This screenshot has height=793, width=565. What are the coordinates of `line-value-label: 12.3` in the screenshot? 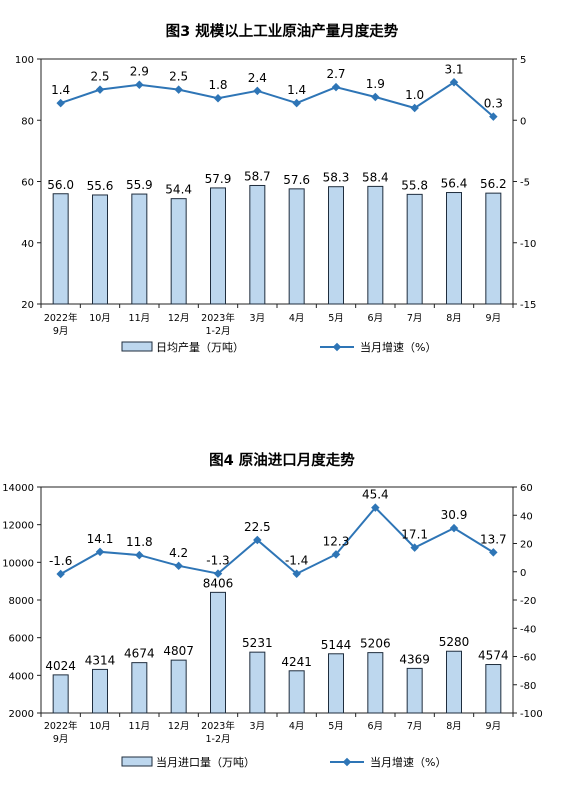 It's located at (336, 541).